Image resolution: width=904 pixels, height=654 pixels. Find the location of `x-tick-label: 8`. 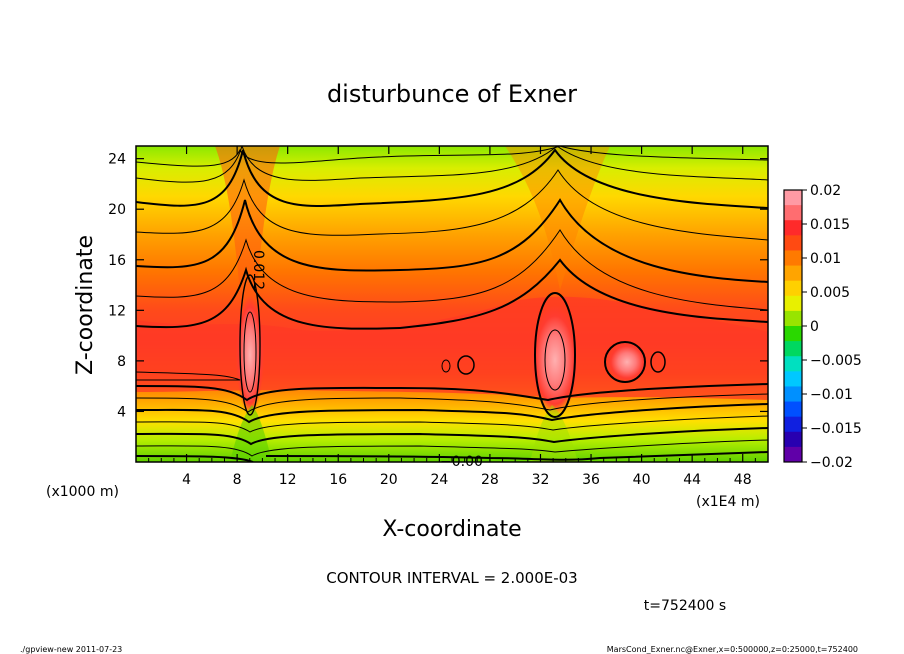

x-tick-label: 8 is located at coordinates (237, 480).